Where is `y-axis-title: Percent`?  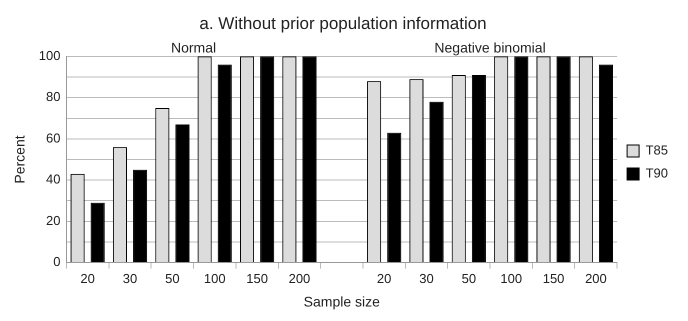 y-axis-title: Percent is located at coordinates (19, 159).